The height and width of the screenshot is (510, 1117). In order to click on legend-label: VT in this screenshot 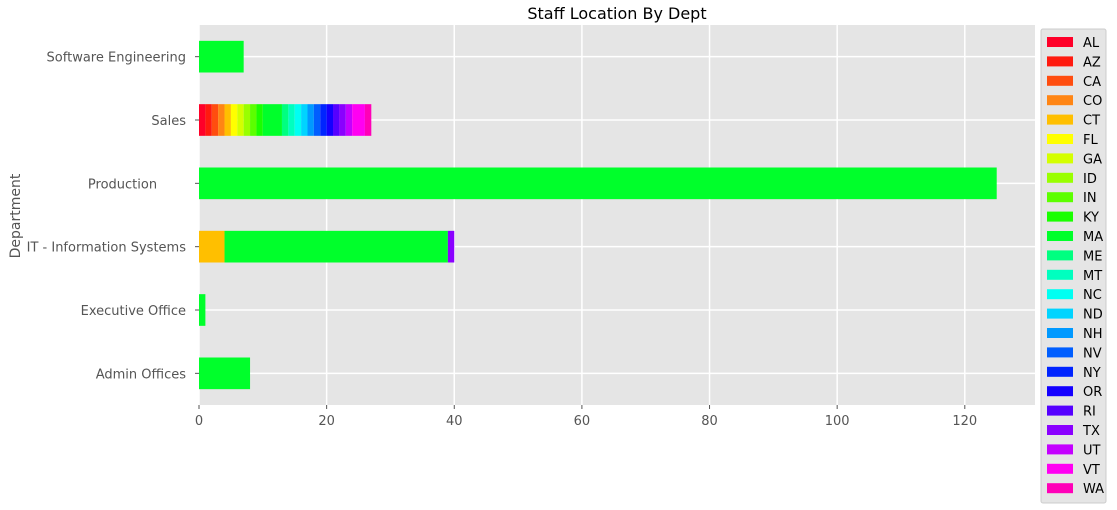, I will do `click(1091, 470)`.